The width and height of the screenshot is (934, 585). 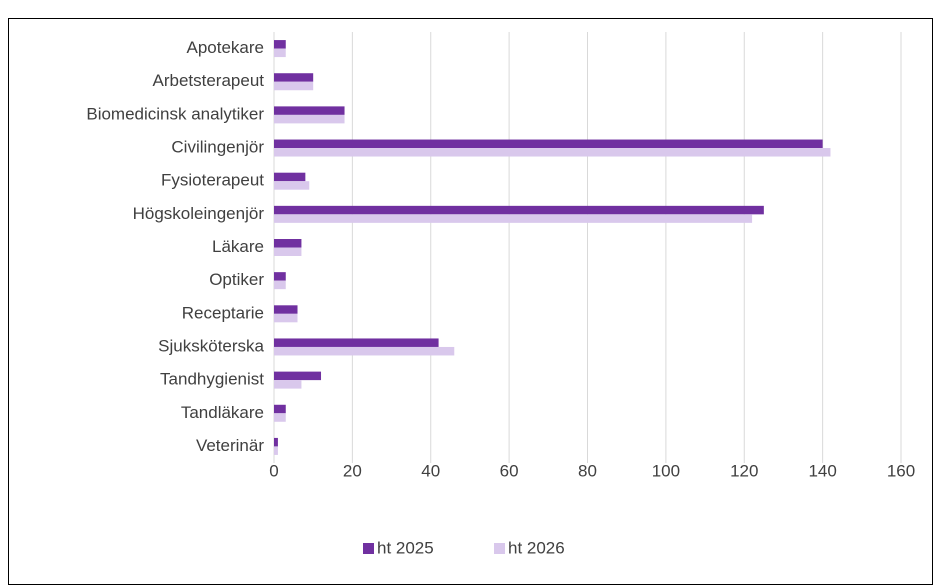 What do you see at coordinates (208, 80) in the screenshot?
I see `y-tick-label: Arbetsterapeut` at bounding box center [208, 80].